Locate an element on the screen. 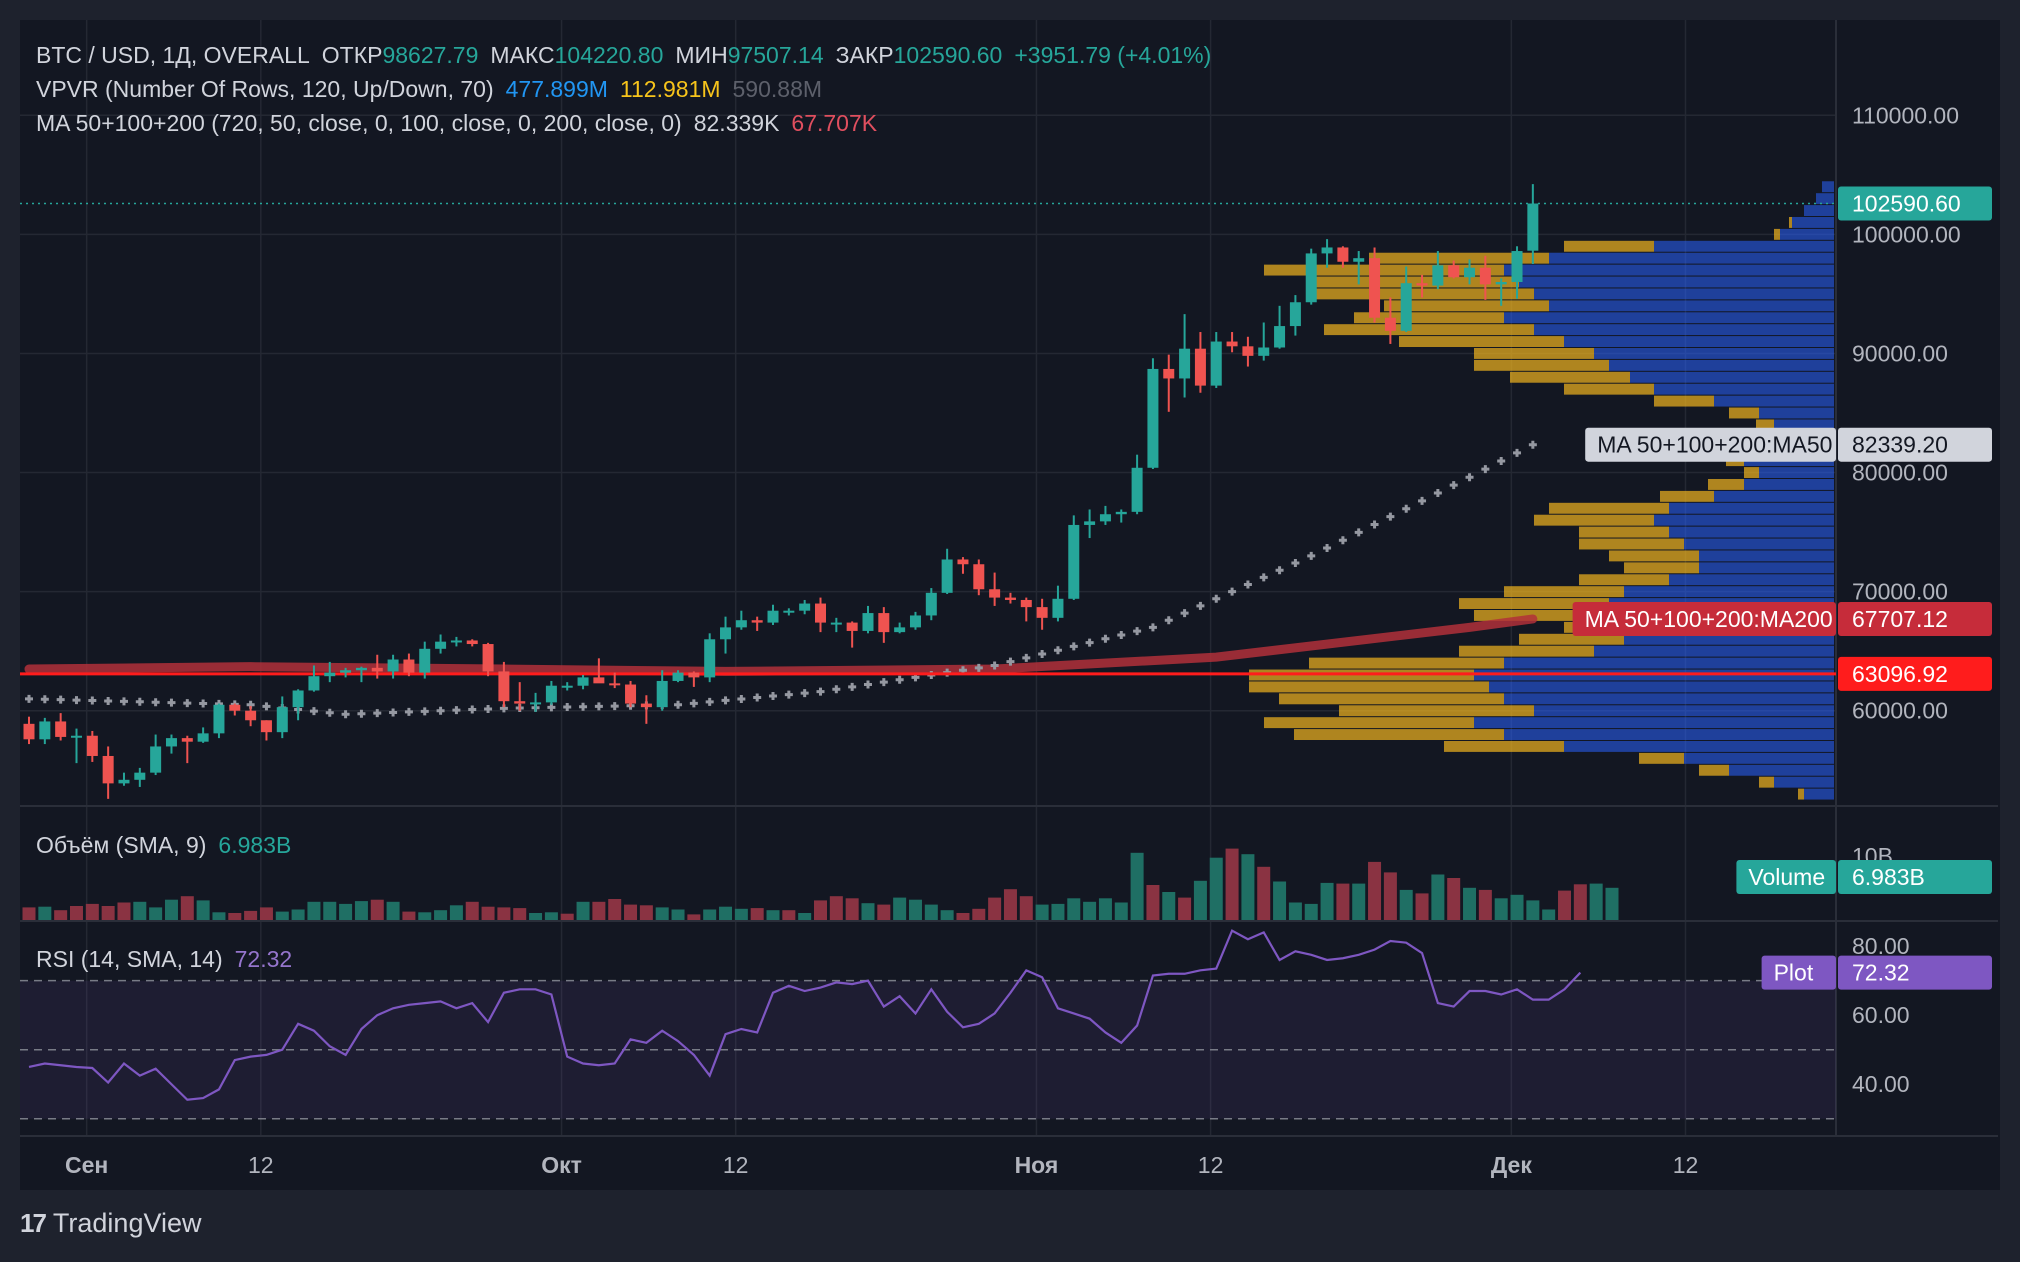  rsi-tag-bg is located at coordinates (1915, 972).